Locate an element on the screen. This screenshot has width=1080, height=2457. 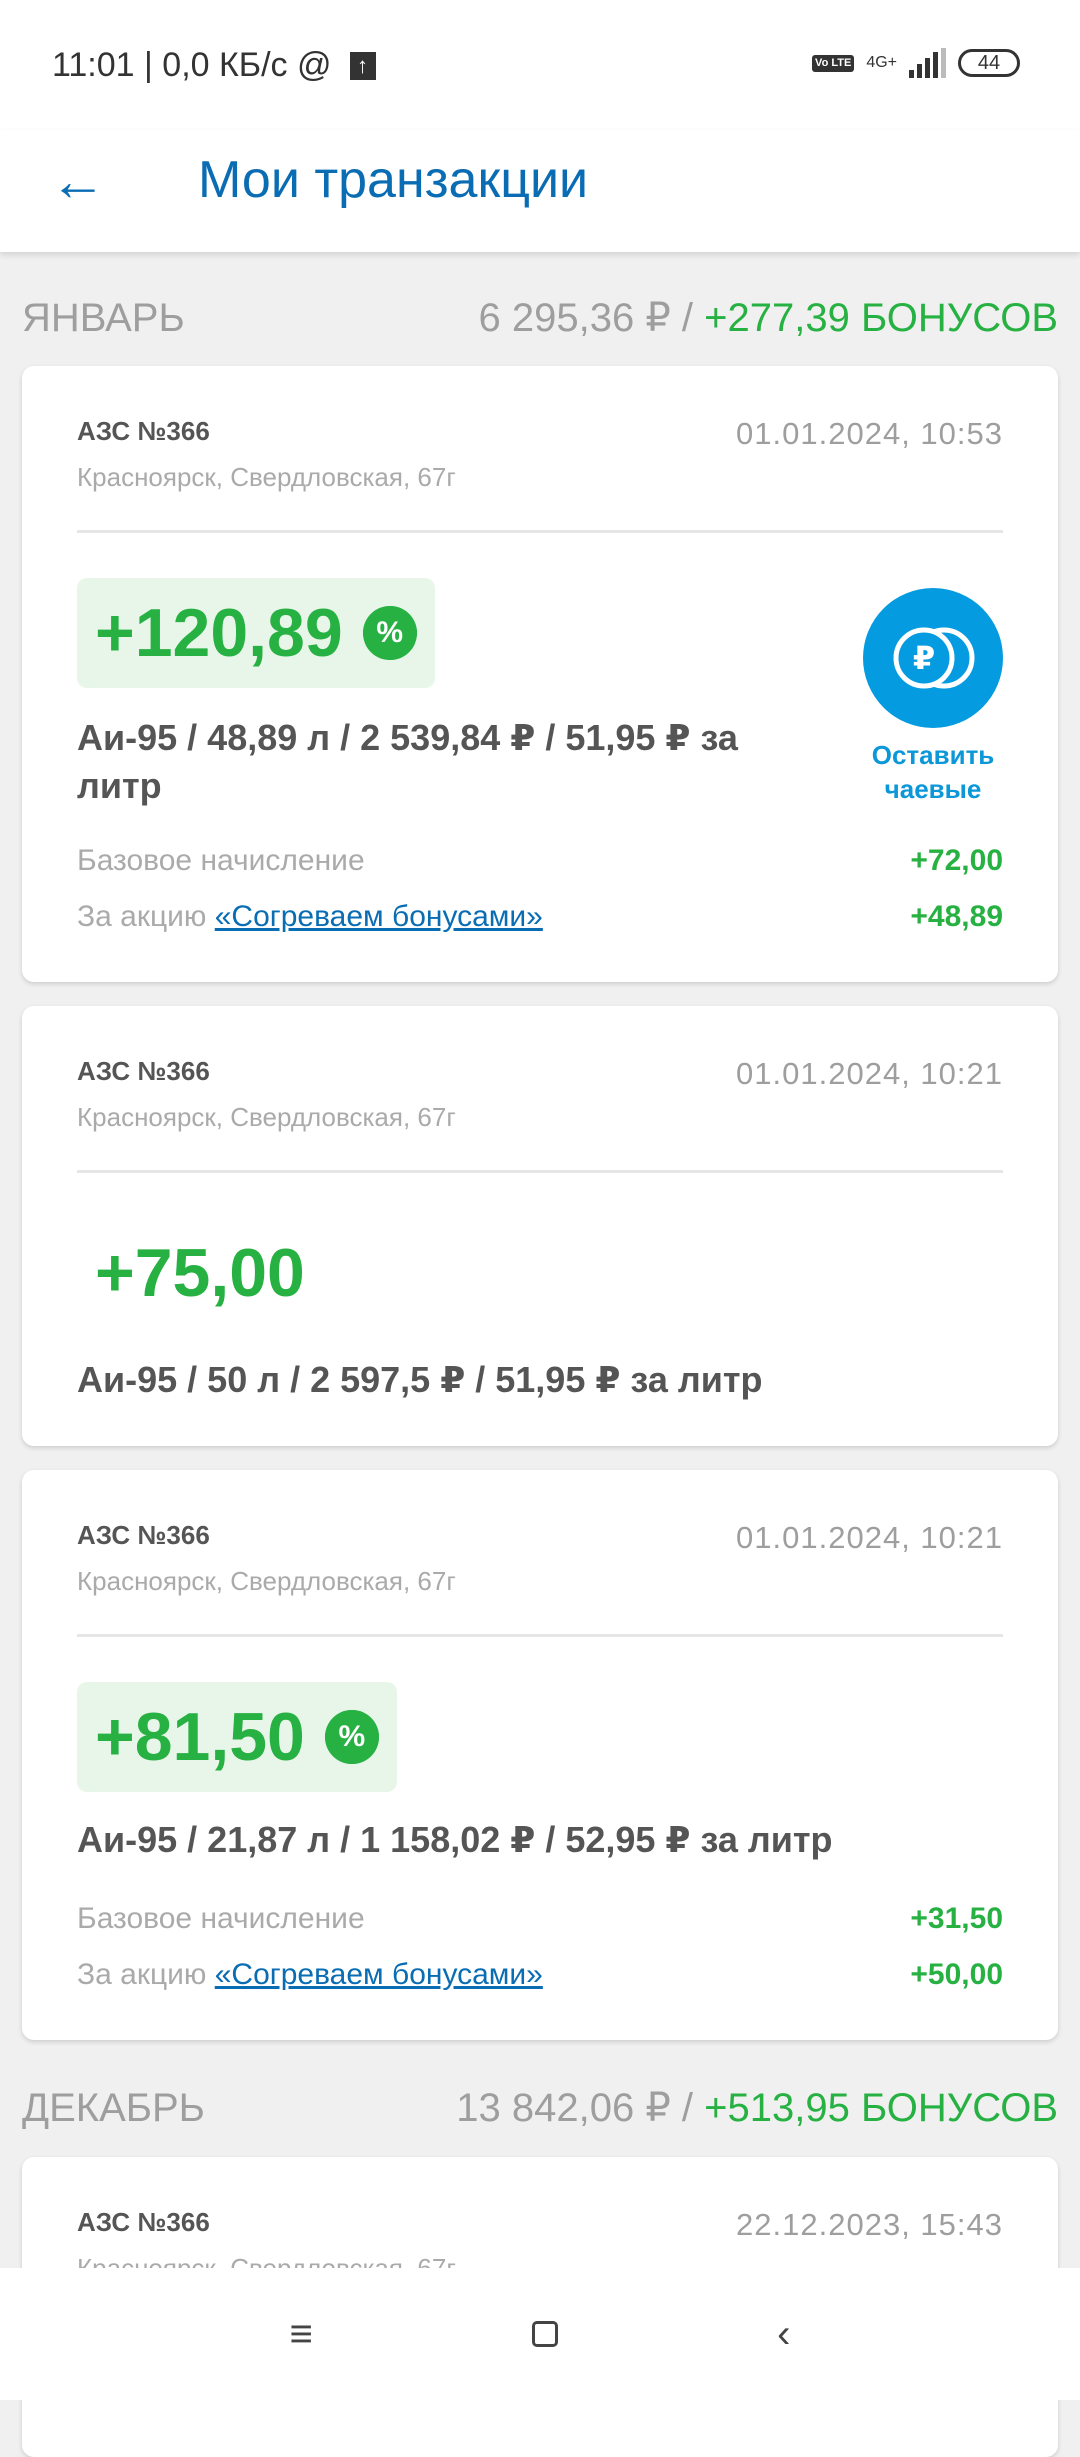
transaction-date: 22.12.2023, 15:43 is located at coordinates (869, 2224).